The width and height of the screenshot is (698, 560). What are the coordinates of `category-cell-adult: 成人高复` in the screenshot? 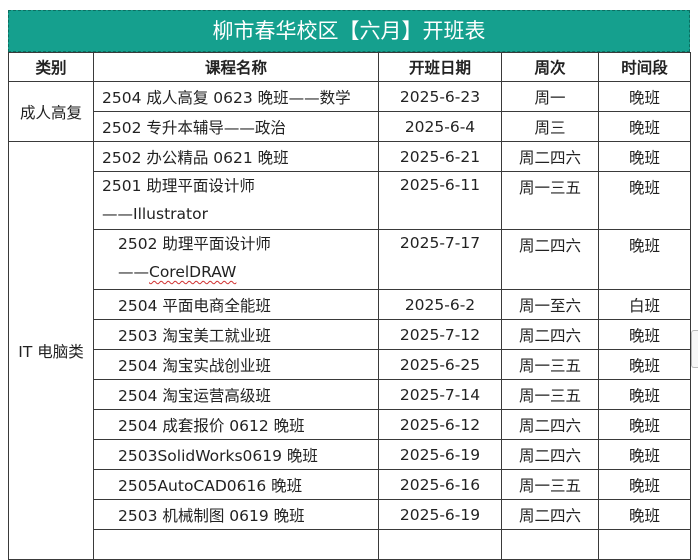 It's located at (51, 111).